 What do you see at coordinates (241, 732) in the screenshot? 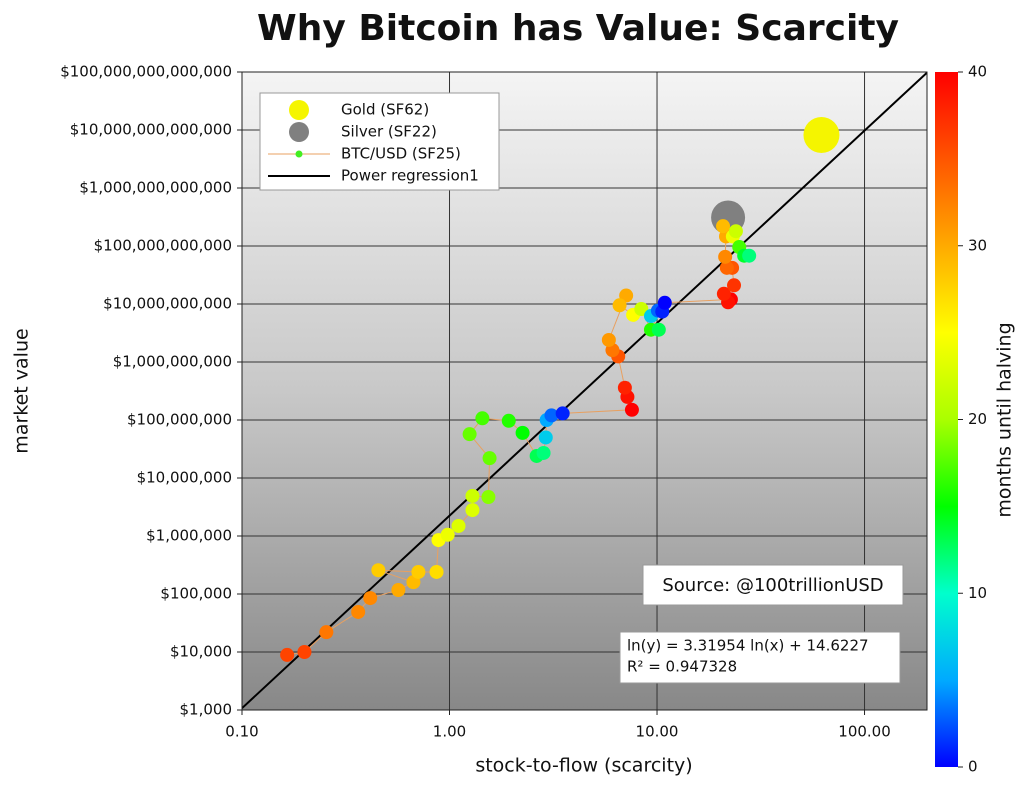
I see `x-tick-label: 0.10` at bounding box center [241, 732].